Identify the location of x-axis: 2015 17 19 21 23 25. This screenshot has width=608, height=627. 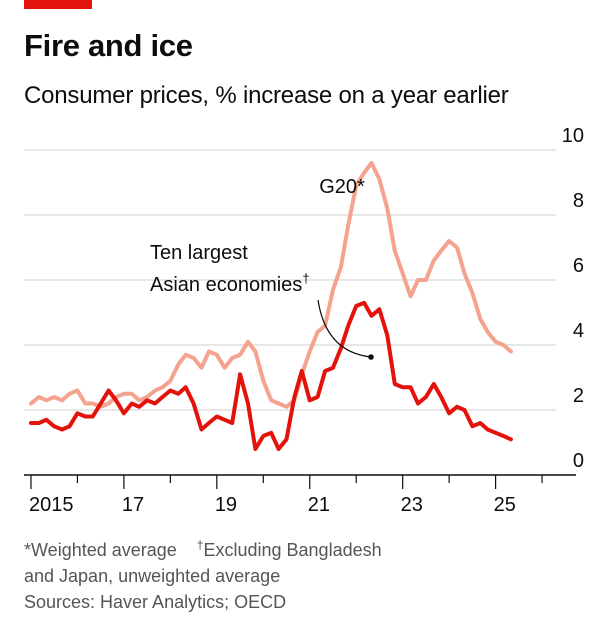
(300, 495).